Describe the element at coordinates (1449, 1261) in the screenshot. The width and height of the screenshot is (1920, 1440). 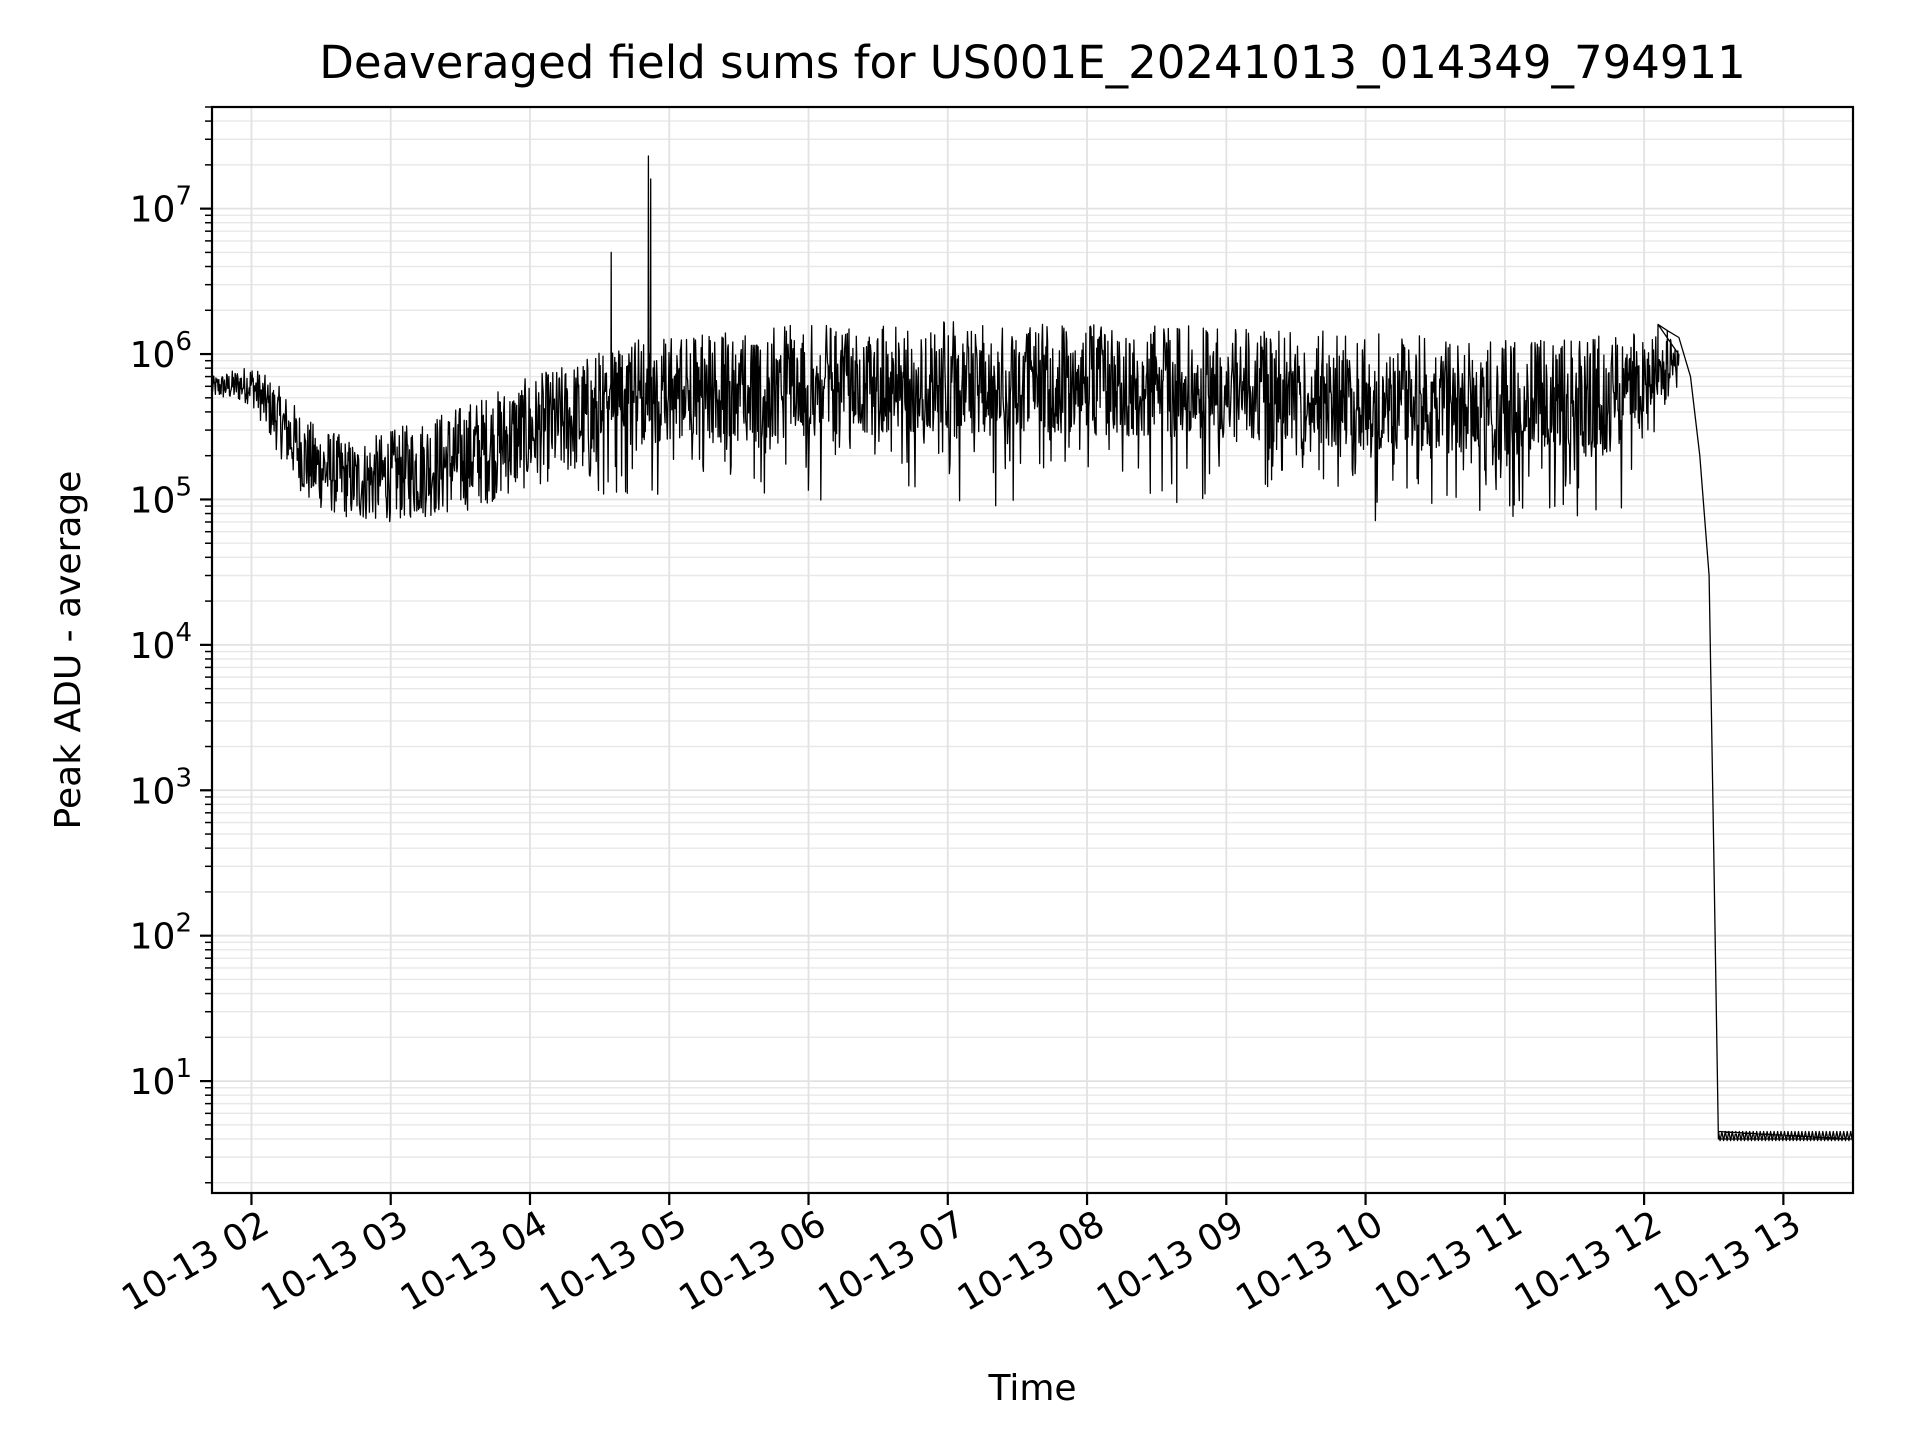
I see `x-tick-label: 10-13 11` at that location.